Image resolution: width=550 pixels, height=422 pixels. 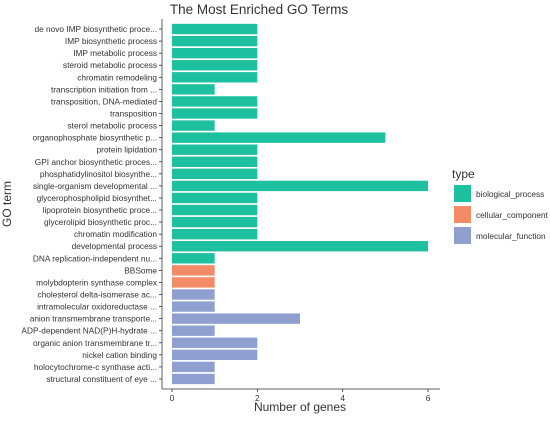 What do you see at coordinates (111, 41) in the screenshot?
I see `y-tick-label: IMP biosynthetic process` at bounding box center [111, 41].